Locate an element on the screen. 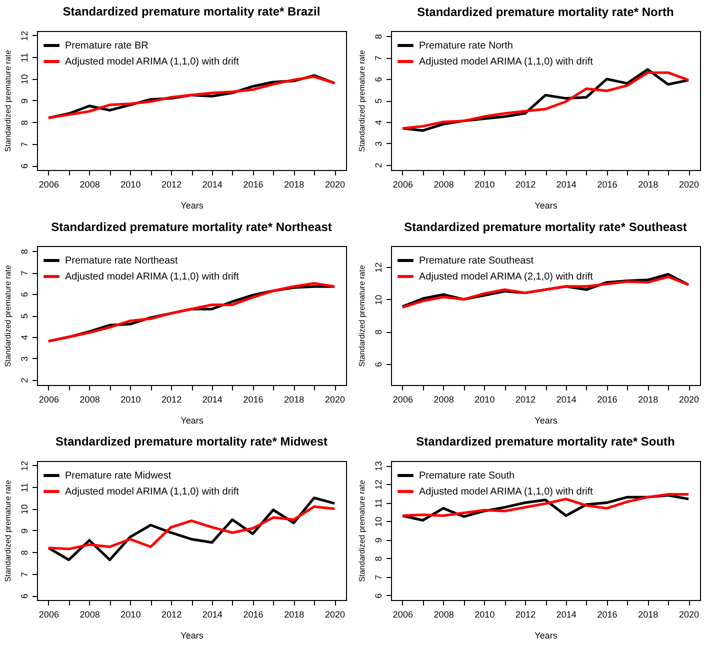 The width and height of the screenshot is (708, 647). y-tick-label: 2 is located at coordinates (379, 165).